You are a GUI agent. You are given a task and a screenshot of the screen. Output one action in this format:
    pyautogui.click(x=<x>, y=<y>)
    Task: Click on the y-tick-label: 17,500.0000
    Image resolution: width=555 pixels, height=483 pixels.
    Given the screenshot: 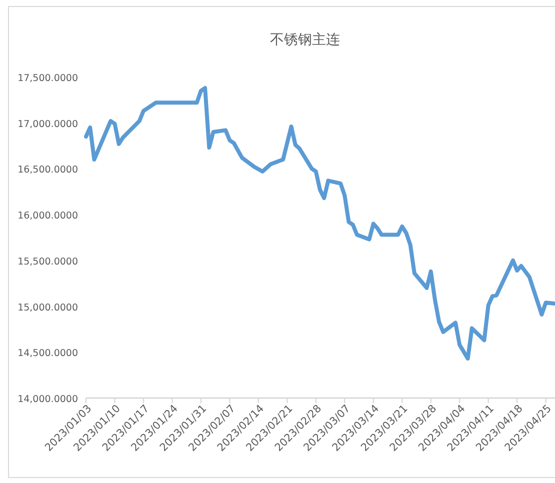 What is the action you would take?
    pyautogui.click(x=48, y=78)
    